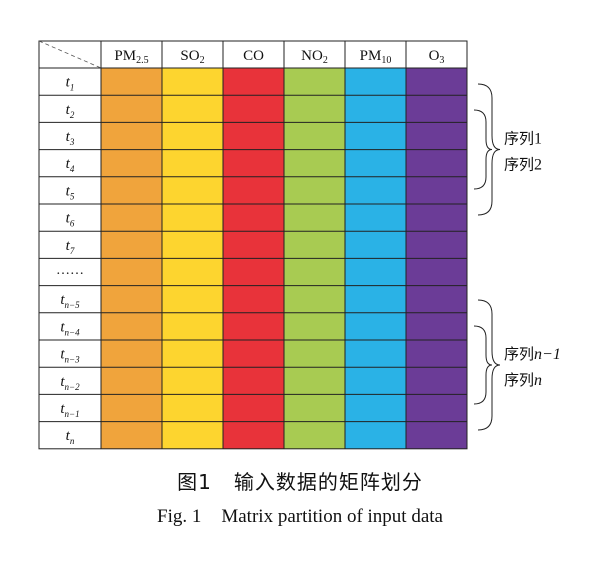  What do you see at coordinates (73, 360) in the screenshot?
I see `row-label-subscript: n−3` at bounding box center [73, 360].